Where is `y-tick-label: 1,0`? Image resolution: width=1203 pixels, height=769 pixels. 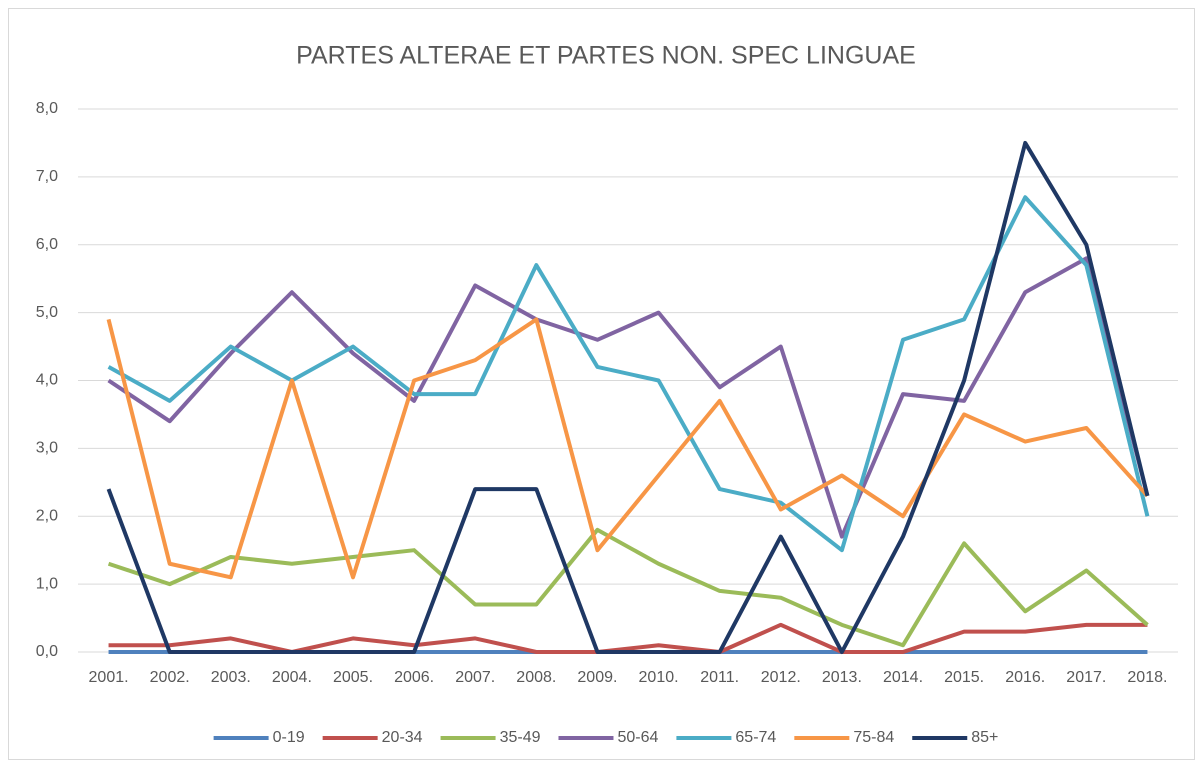
y-tick-label: 1,0 is located at coordinates (47, 583).